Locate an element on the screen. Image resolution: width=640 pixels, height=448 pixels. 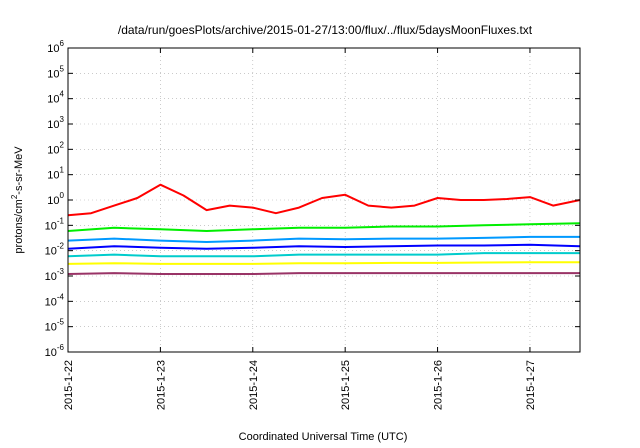
x-tick-label: 2015-1-26 is located at coordinates (439, 385).